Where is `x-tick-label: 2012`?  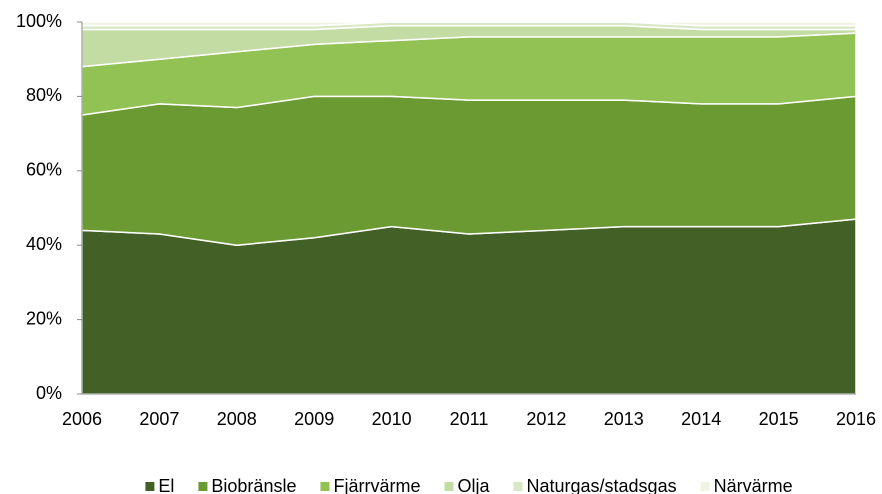
x-tick-label: 2012 is located at coordinates (546, 419).